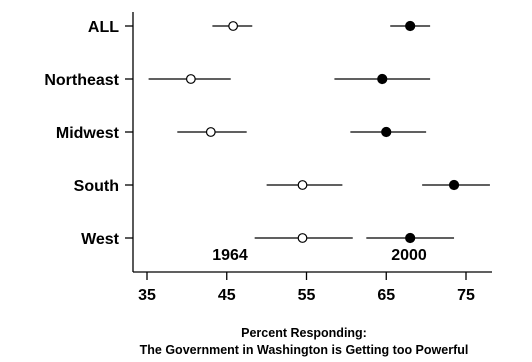  What do you see at coordinates (386, 295) in the screenshot?
I see `x-tick-label: 65` at bounding box center [386, 295].